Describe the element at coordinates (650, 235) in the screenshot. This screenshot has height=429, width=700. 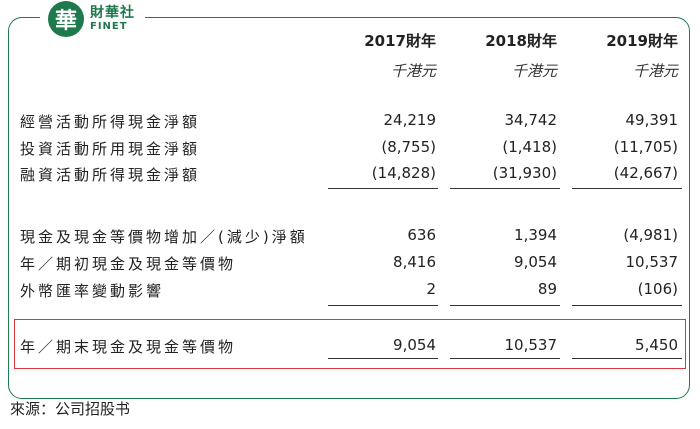
I see `row-value-2019: (4,981)` at that location.